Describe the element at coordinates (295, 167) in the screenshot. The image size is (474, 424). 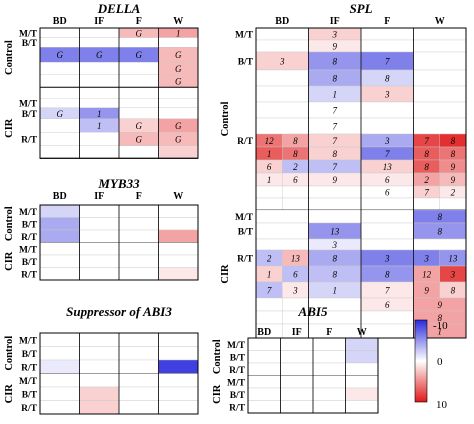
I see `cell-label: 2` at that location.